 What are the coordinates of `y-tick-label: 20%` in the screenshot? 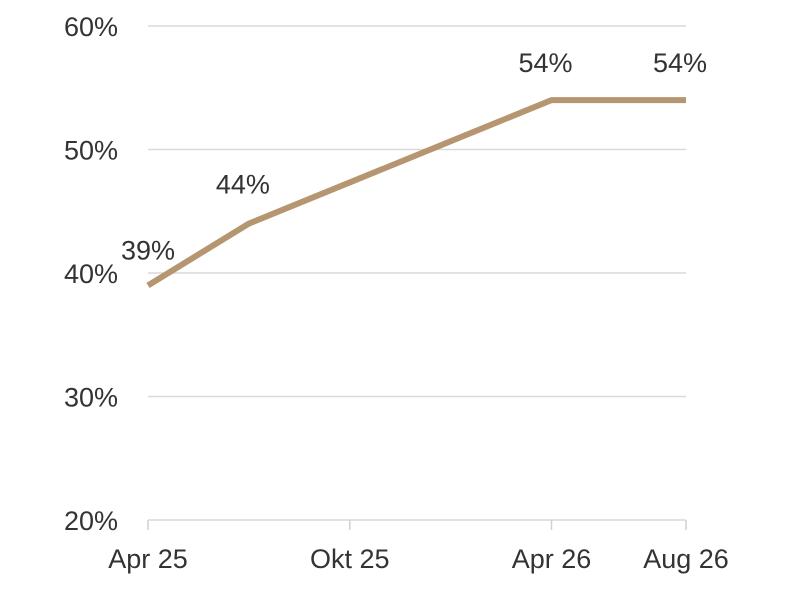 It's located at (91, 521).